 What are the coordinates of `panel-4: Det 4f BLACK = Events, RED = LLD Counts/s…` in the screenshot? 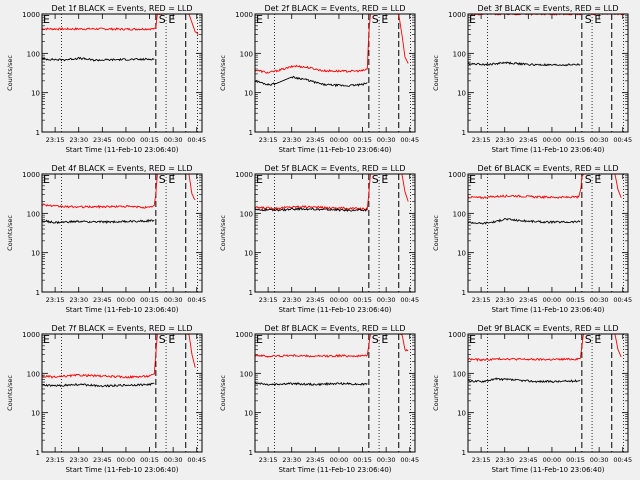 It's located at (106, 239).